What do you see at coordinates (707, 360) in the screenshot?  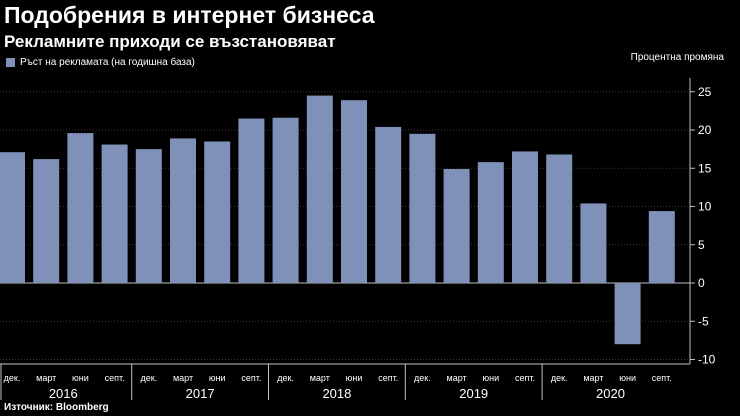 I see `y-tick-label: -10` at bounding box center [707, 360].